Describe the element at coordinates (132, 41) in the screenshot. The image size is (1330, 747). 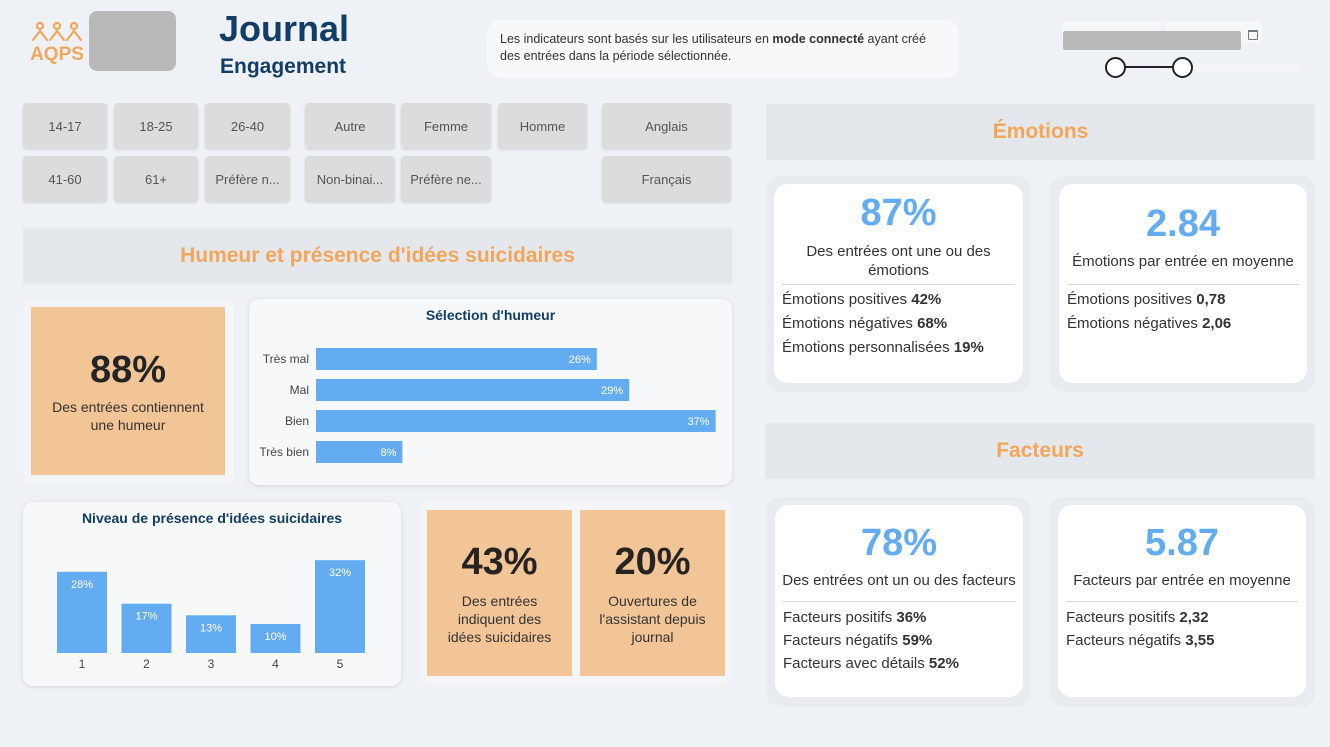
I see `placeholder-image` at that location.